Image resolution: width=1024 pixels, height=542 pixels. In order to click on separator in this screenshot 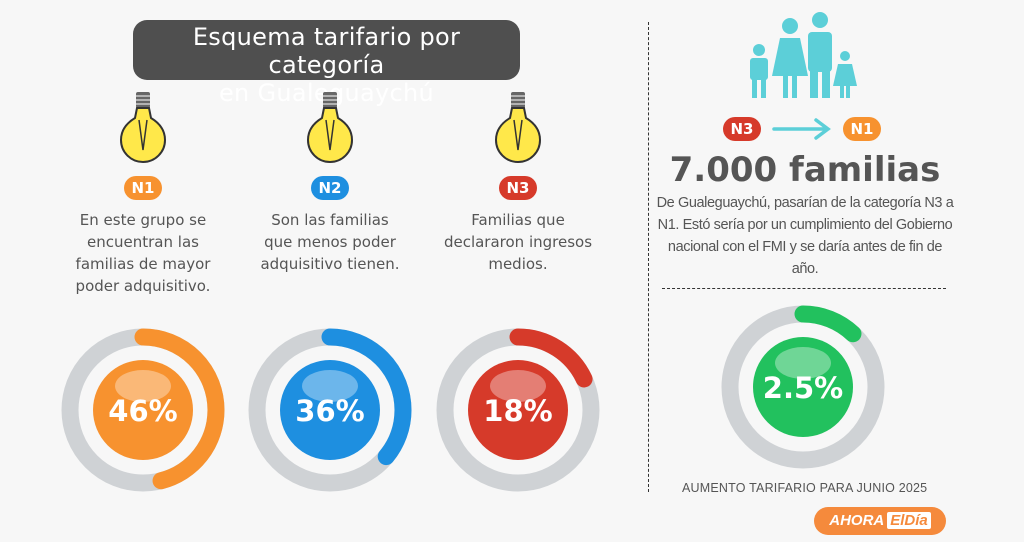, I will do `click(804, 288)`.